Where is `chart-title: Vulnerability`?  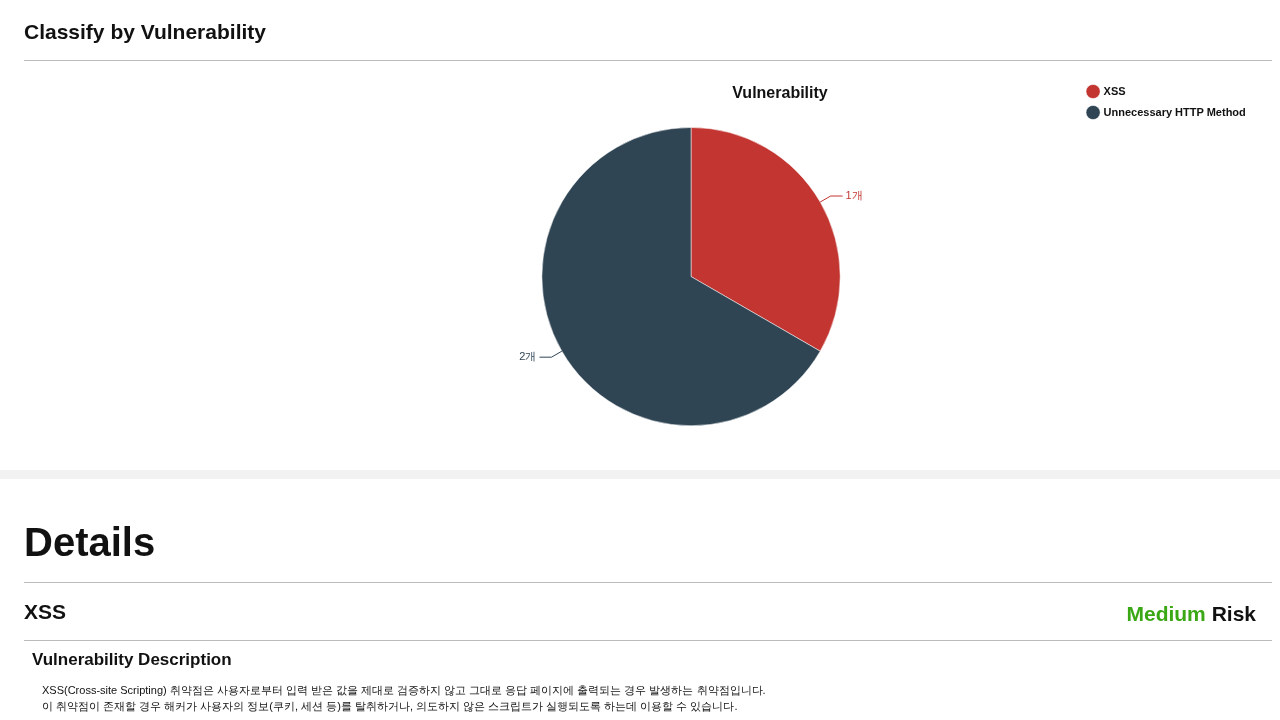 chart-title: Vulnerability is located at coordinates (780, 93).